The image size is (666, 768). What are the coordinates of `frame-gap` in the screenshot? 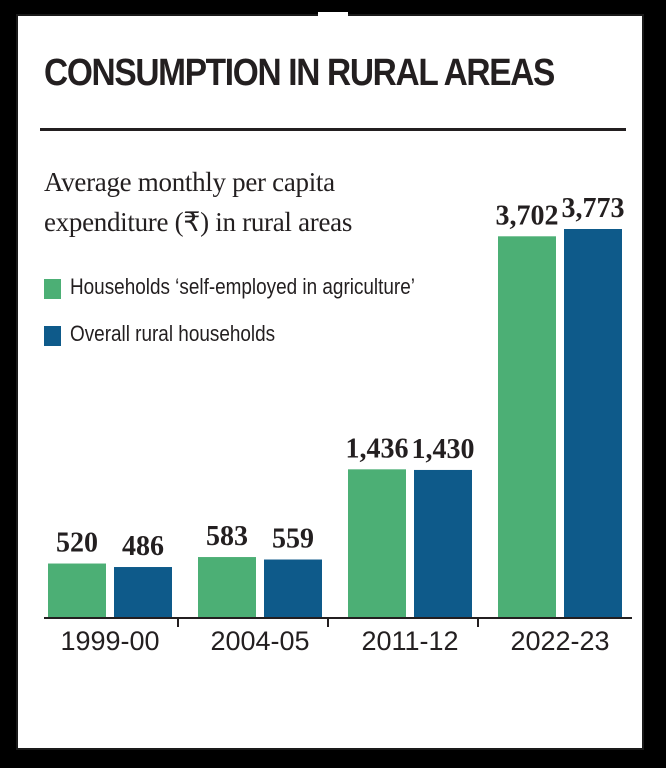 It's located at (333, 15).